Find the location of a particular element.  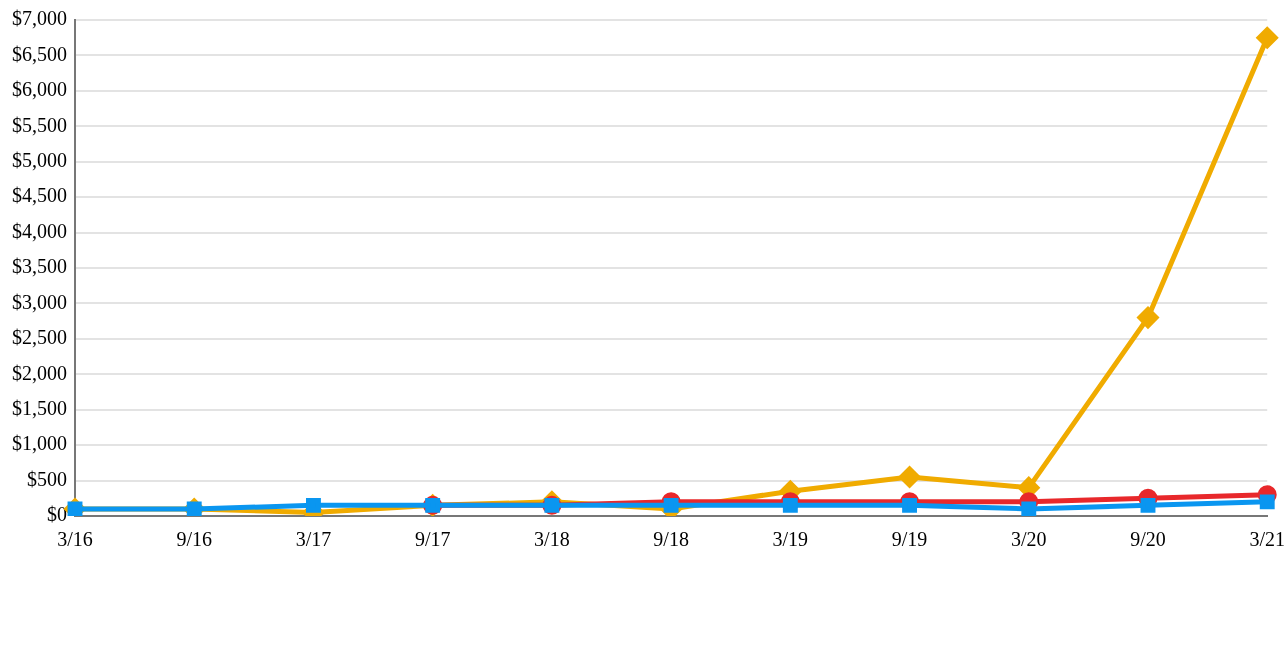

x-tick-label: 3/17 is located at coordinates (313, 539).